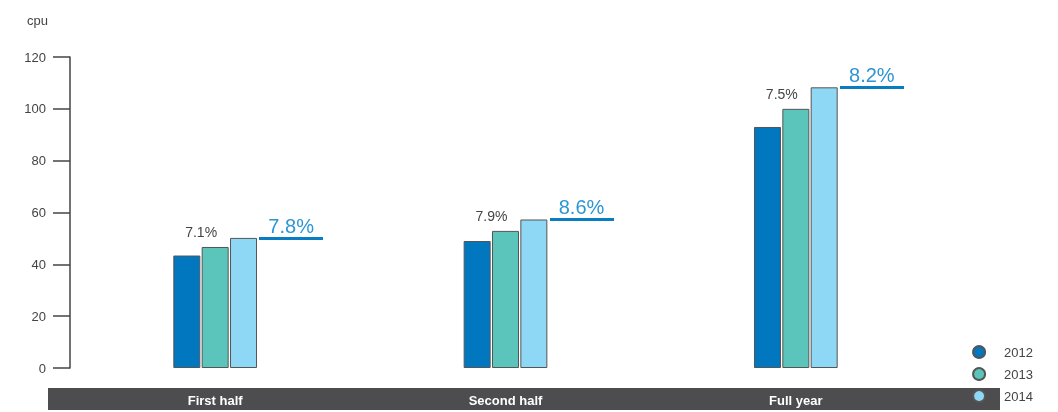  What do you see at coordinates (796, 400) in the screenshot?
I see `x-tick-label: Full year` at bounding box center [796, 400].